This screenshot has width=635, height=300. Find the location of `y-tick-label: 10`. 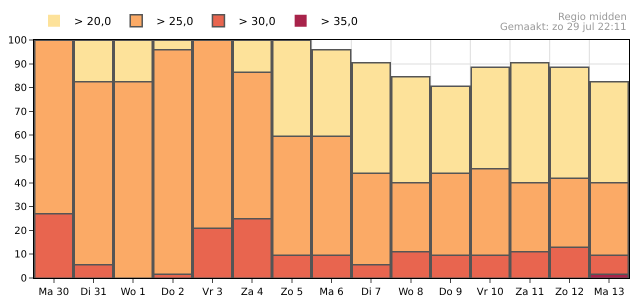

y-tick-label: 10 is located at coordinates (20, 255).